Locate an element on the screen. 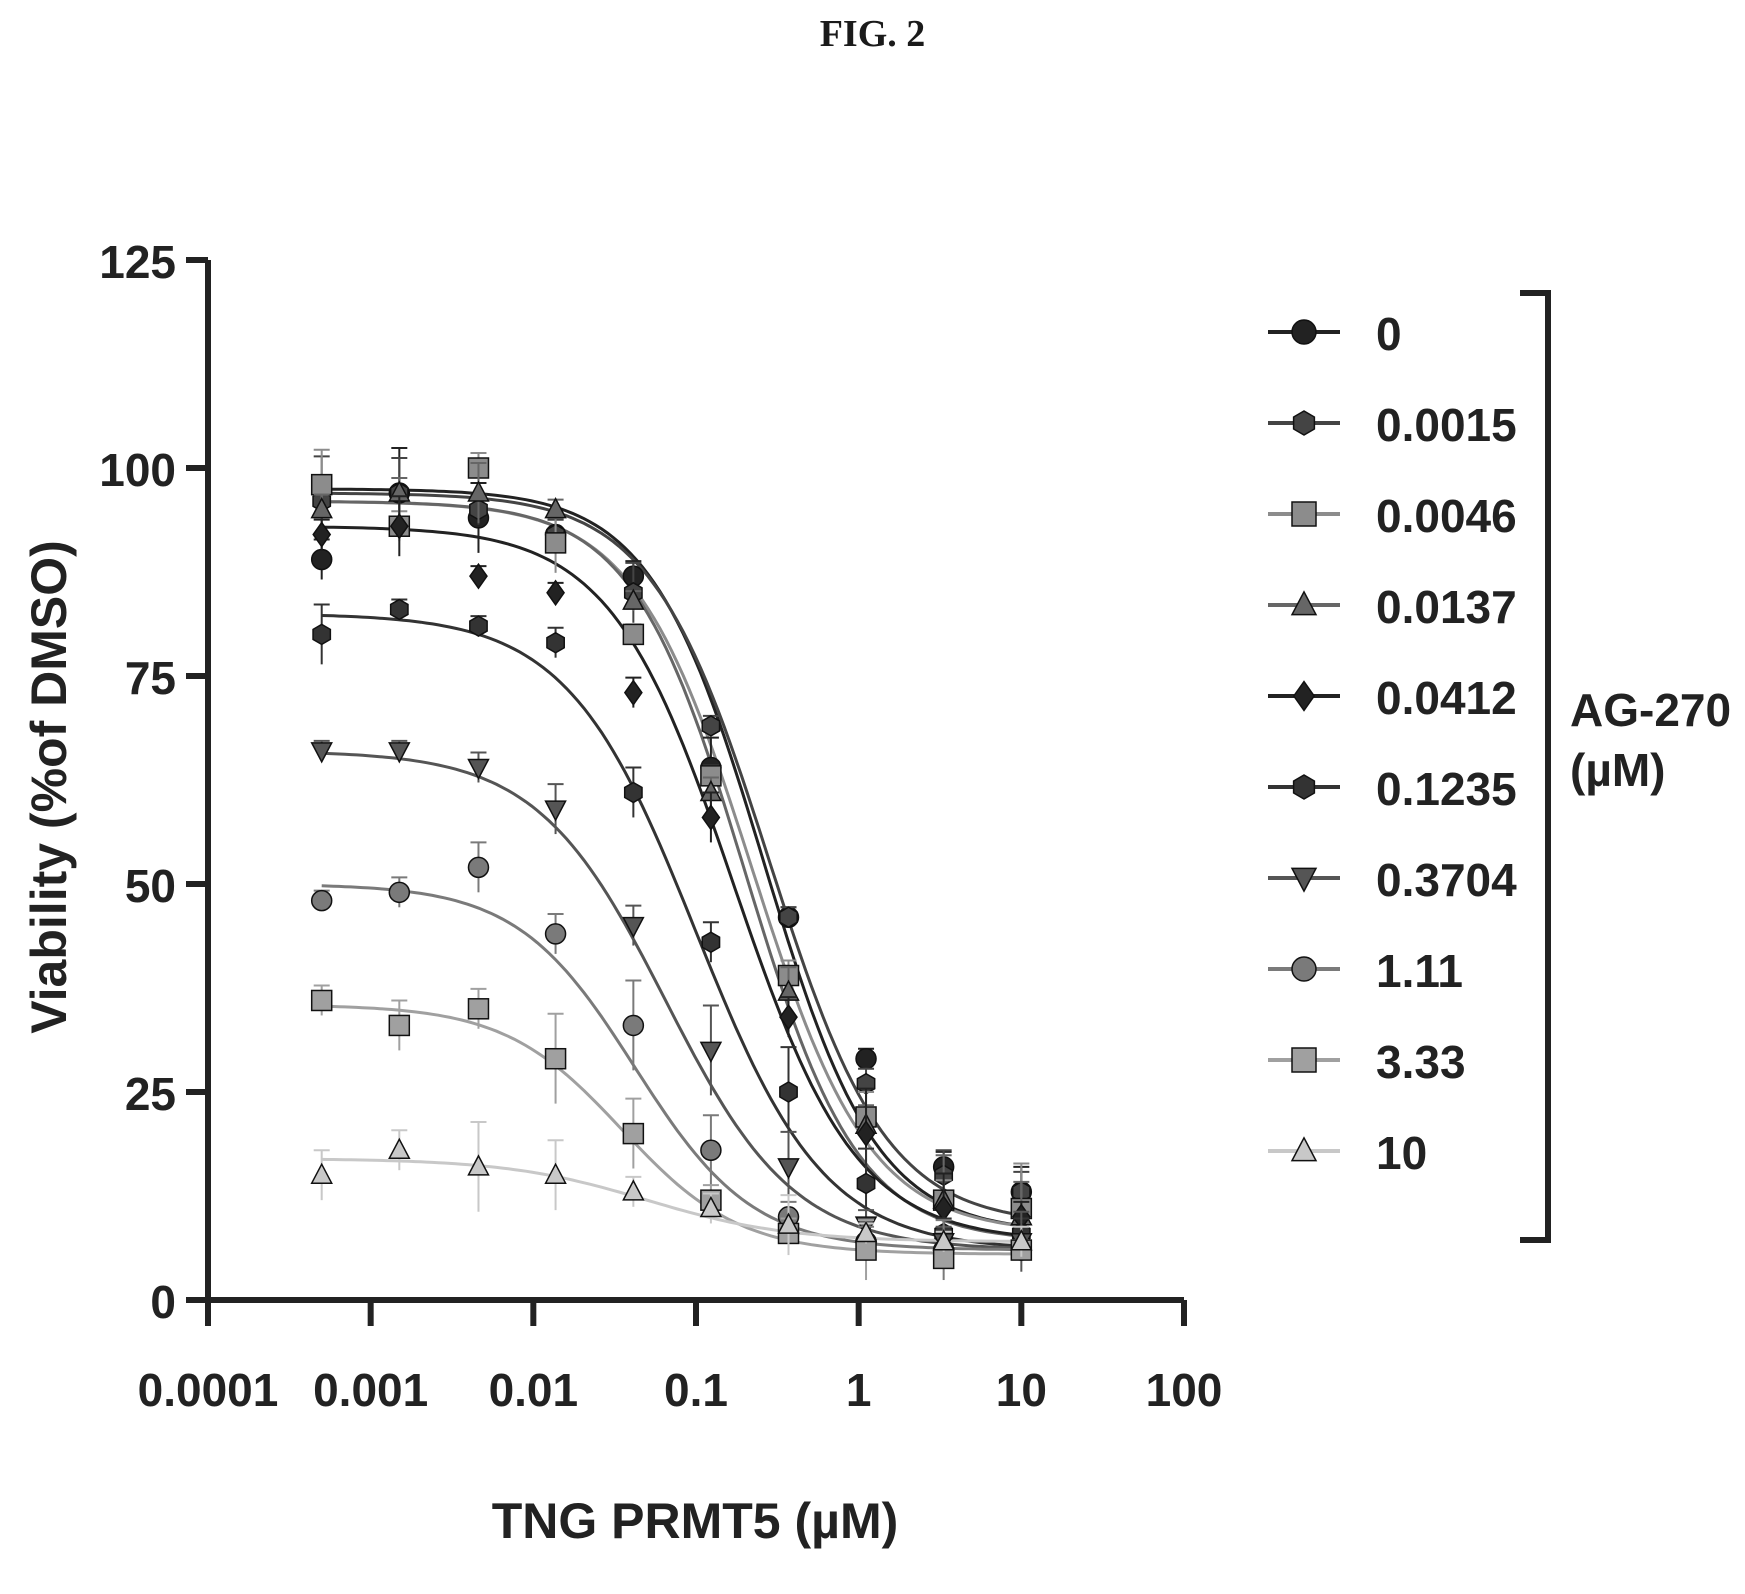 The image size is (1745, 1594). y-tick-label: 75 is located at coordinates (150, 678).